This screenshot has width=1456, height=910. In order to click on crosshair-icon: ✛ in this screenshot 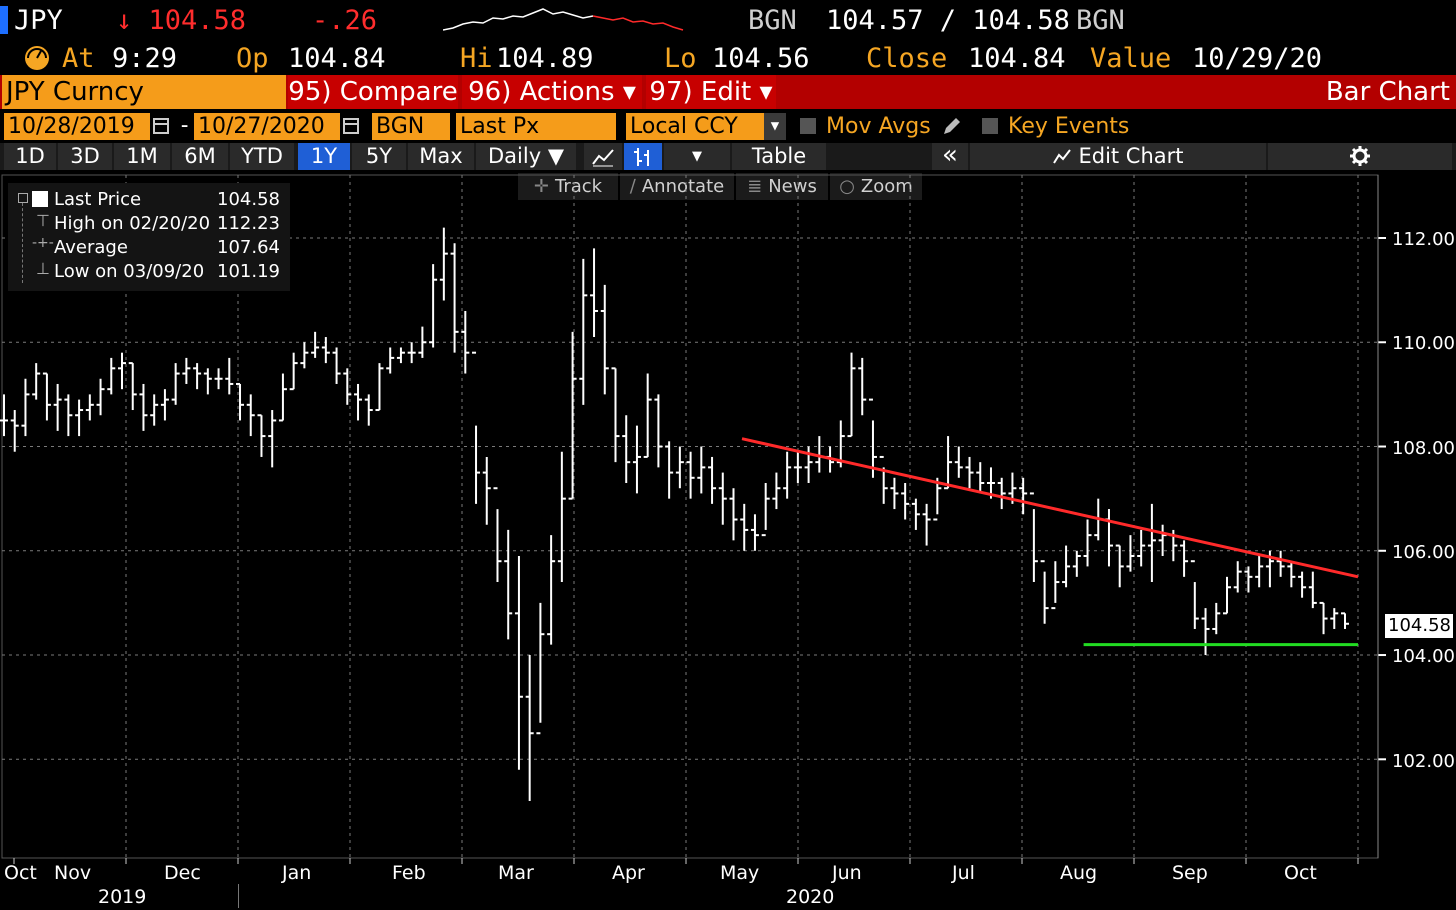, I will do `click(541, 186)`.